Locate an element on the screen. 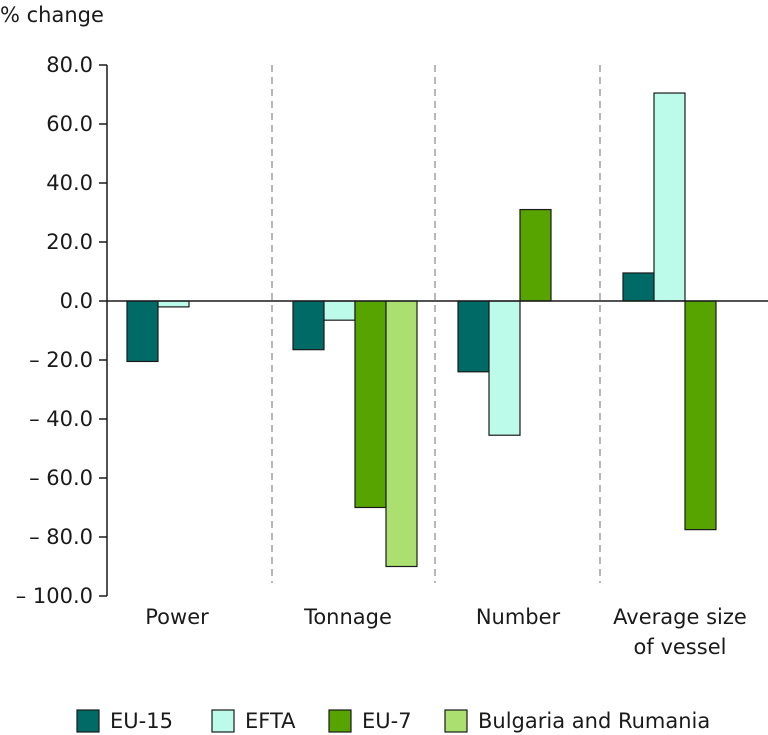 This screenshot has height=735, width=768. y-tick-label: 40.0 is located at coordinates (69, 183).